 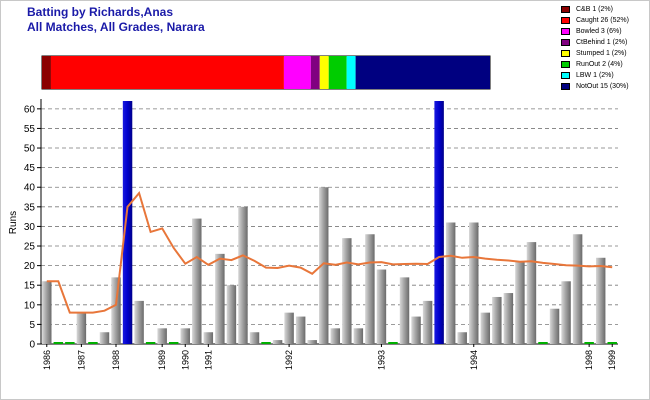 I want to click on x-tick-label: 1986, so click(x=47, y=360).